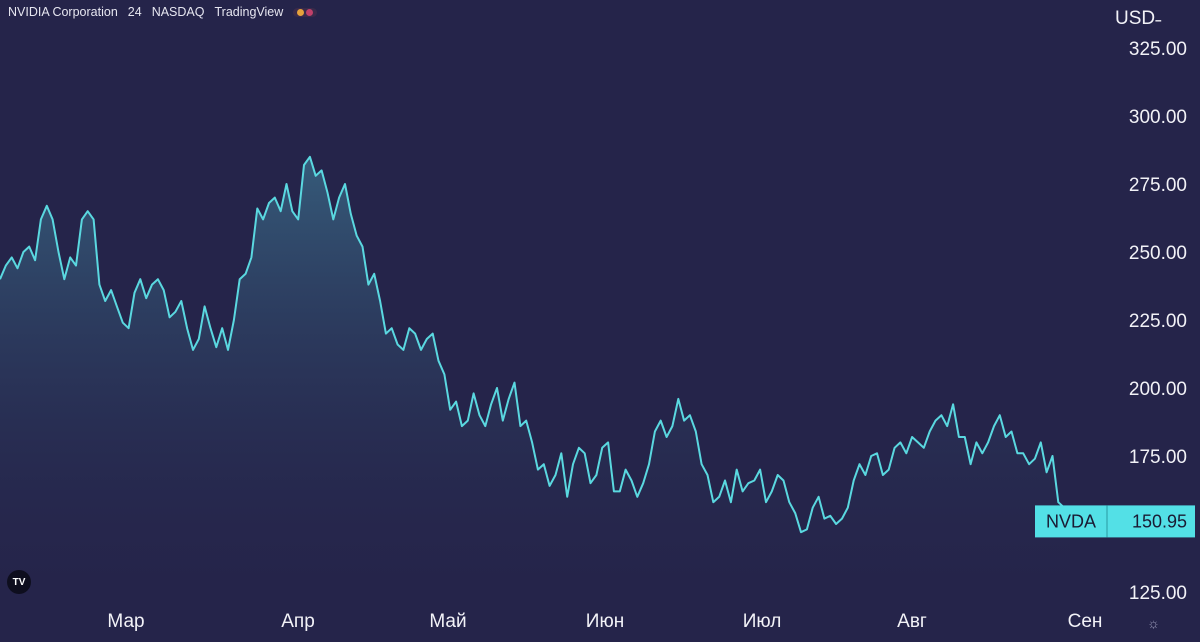  I want to click on last-price-box, so click(1115, 521).